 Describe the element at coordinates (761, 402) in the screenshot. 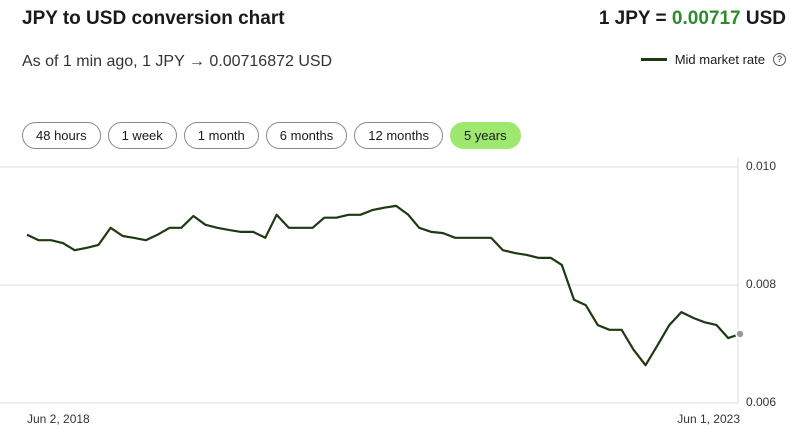

I see `y-tick-label: 0.006` at that location.